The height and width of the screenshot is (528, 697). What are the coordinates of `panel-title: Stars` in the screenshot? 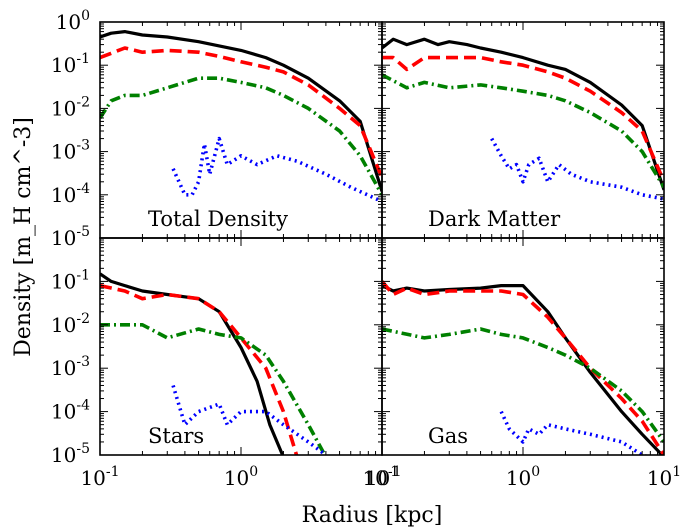 It's located at (176, 436).